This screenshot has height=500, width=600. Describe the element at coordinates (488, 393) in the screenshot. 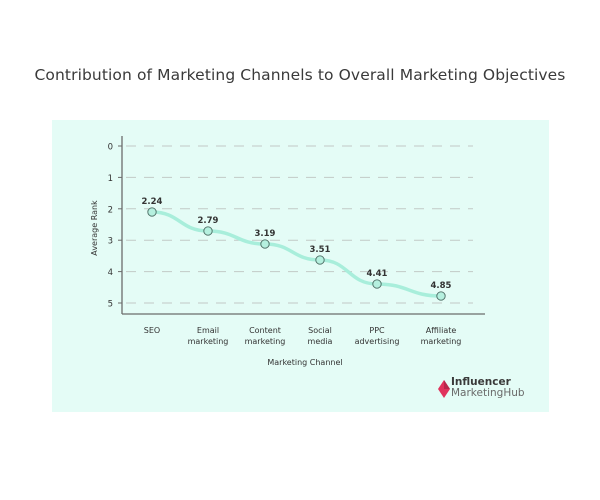

I see `logo-text-line2: MarketingHub` at that location.